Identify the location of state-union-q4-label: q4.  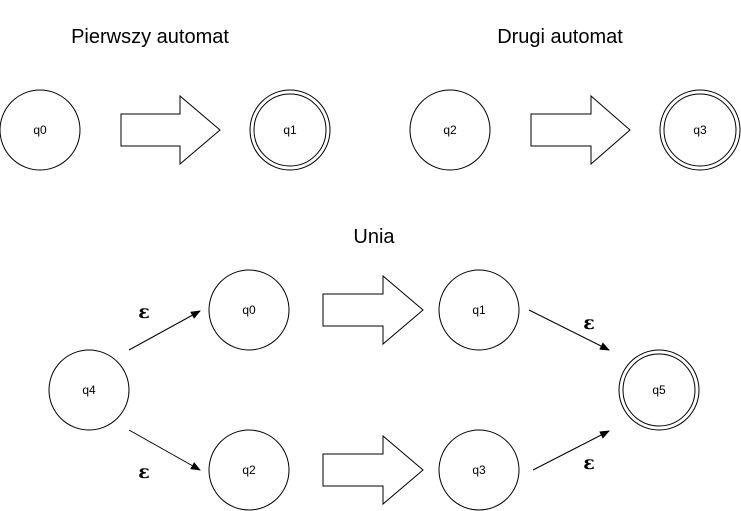
(89, 390).